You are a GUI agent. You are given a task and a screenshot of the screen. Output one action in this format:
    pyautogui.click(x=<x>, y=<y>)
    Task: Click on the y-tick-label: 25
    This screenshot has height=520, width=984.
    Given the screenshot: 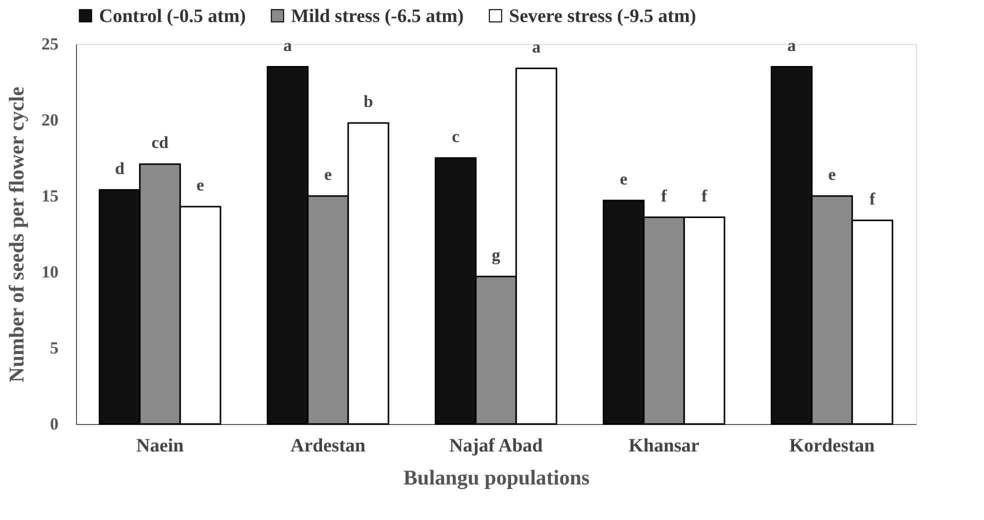 What is the action you would take?
    pyautogui.click(x=50, y=44)
    